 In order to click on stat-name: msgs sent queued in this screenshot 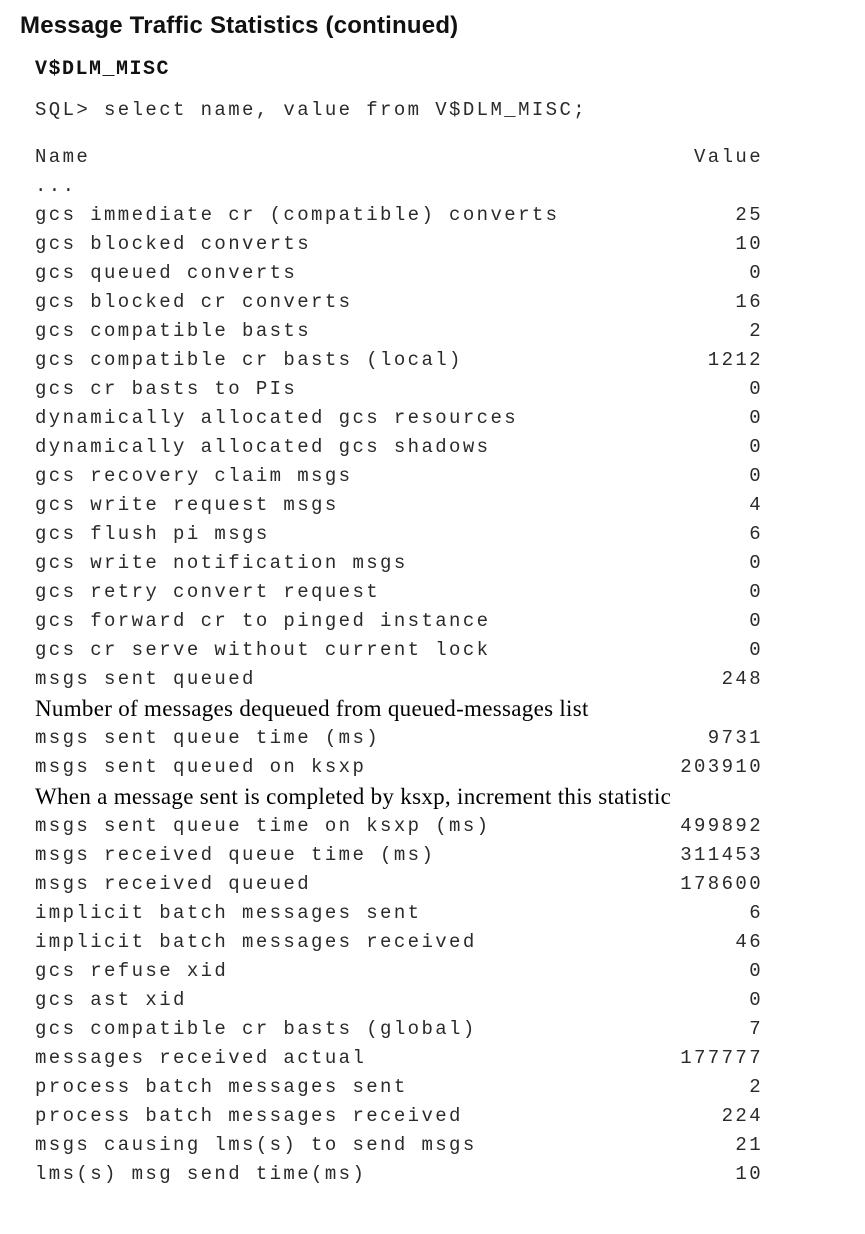, I will do `click(145, 679)`.